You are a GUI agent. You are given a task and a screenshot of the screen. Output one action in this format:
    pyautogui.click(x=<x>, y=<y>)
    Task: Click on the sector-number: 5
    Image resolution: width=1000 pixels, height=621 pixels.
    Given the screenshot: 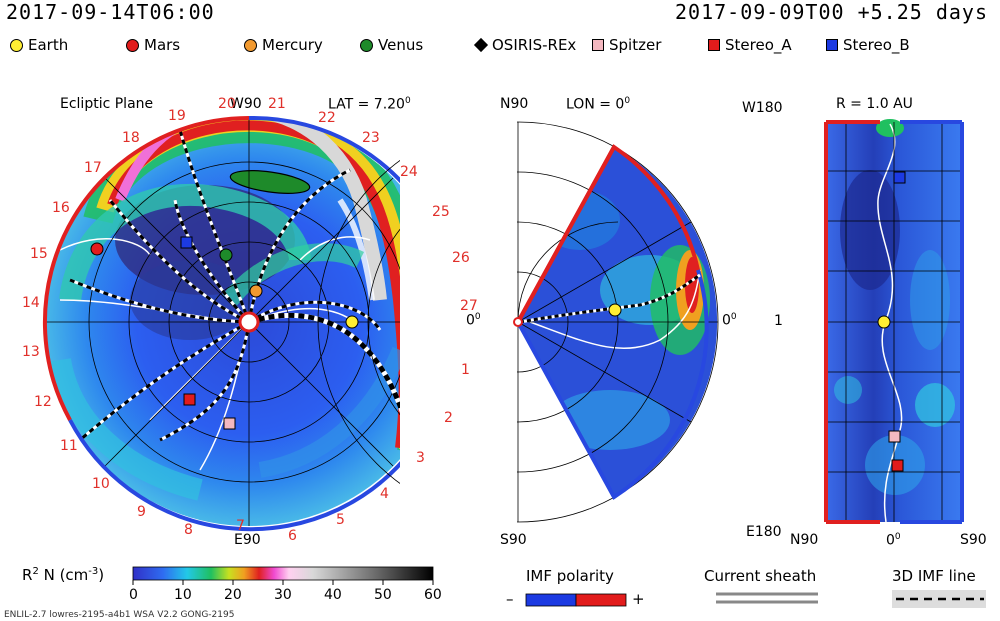 What is the action you would take?
    pyautogui.click(x=340, y=520)
    